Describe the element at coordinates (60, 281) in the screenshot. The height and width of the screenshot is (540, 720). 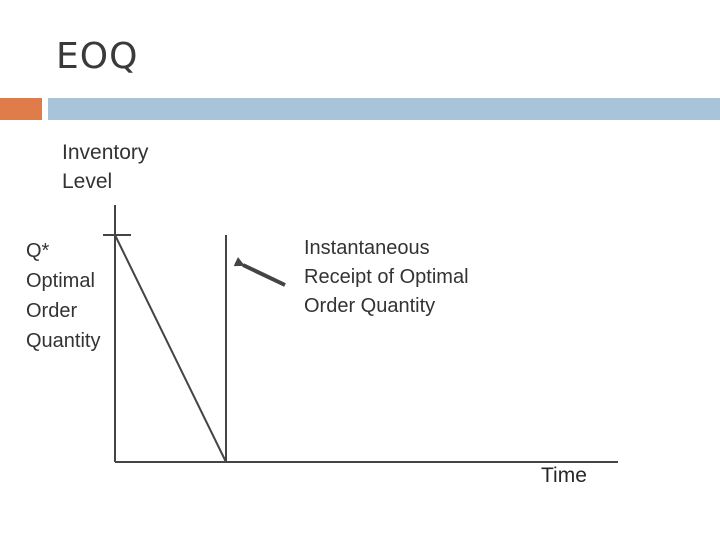
I see `q-star-label-line-2: Optimal` at that location.